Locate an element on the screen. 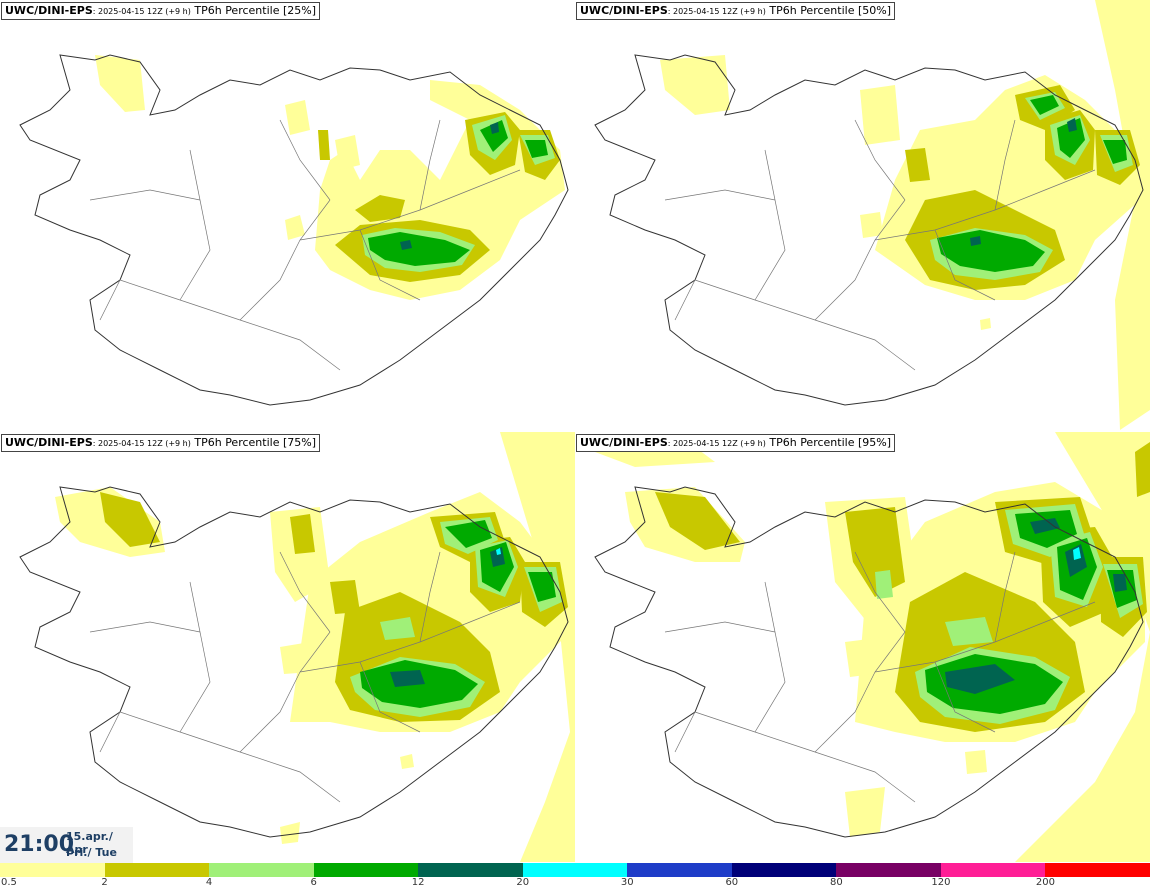  valid-time: 21:00 is located at coordinates (39, 844).